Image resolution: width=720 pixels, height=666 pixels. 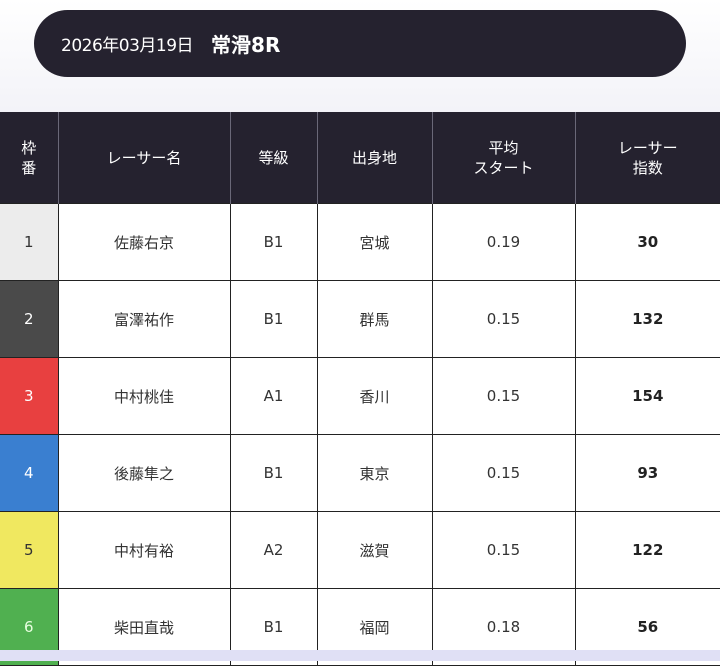 I want to click on header-frame: 枠 番, so click(x=29, y=158).